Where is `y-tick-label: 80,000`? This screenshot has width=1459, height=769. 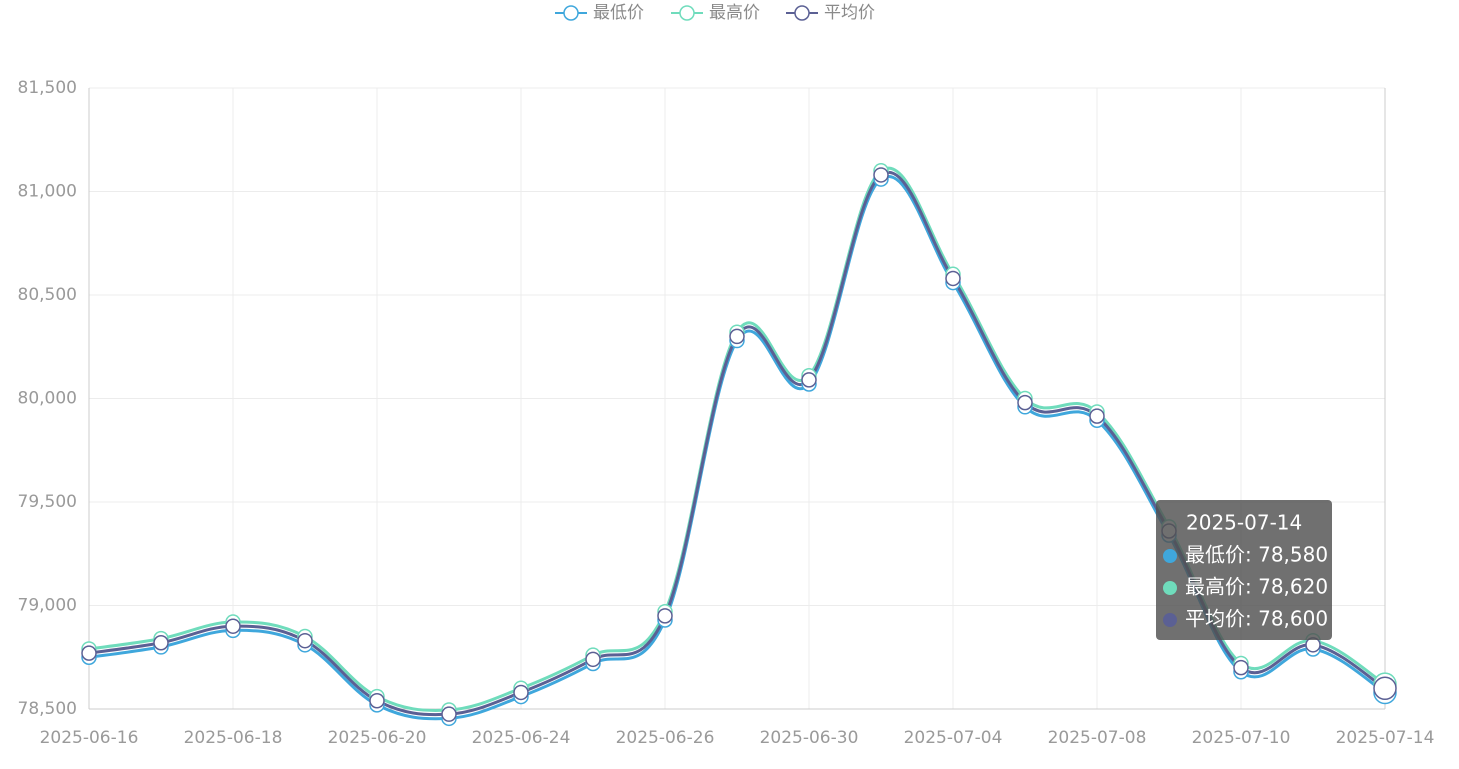
y-tick-label: 80,000 is located at coordinates (47, 399).